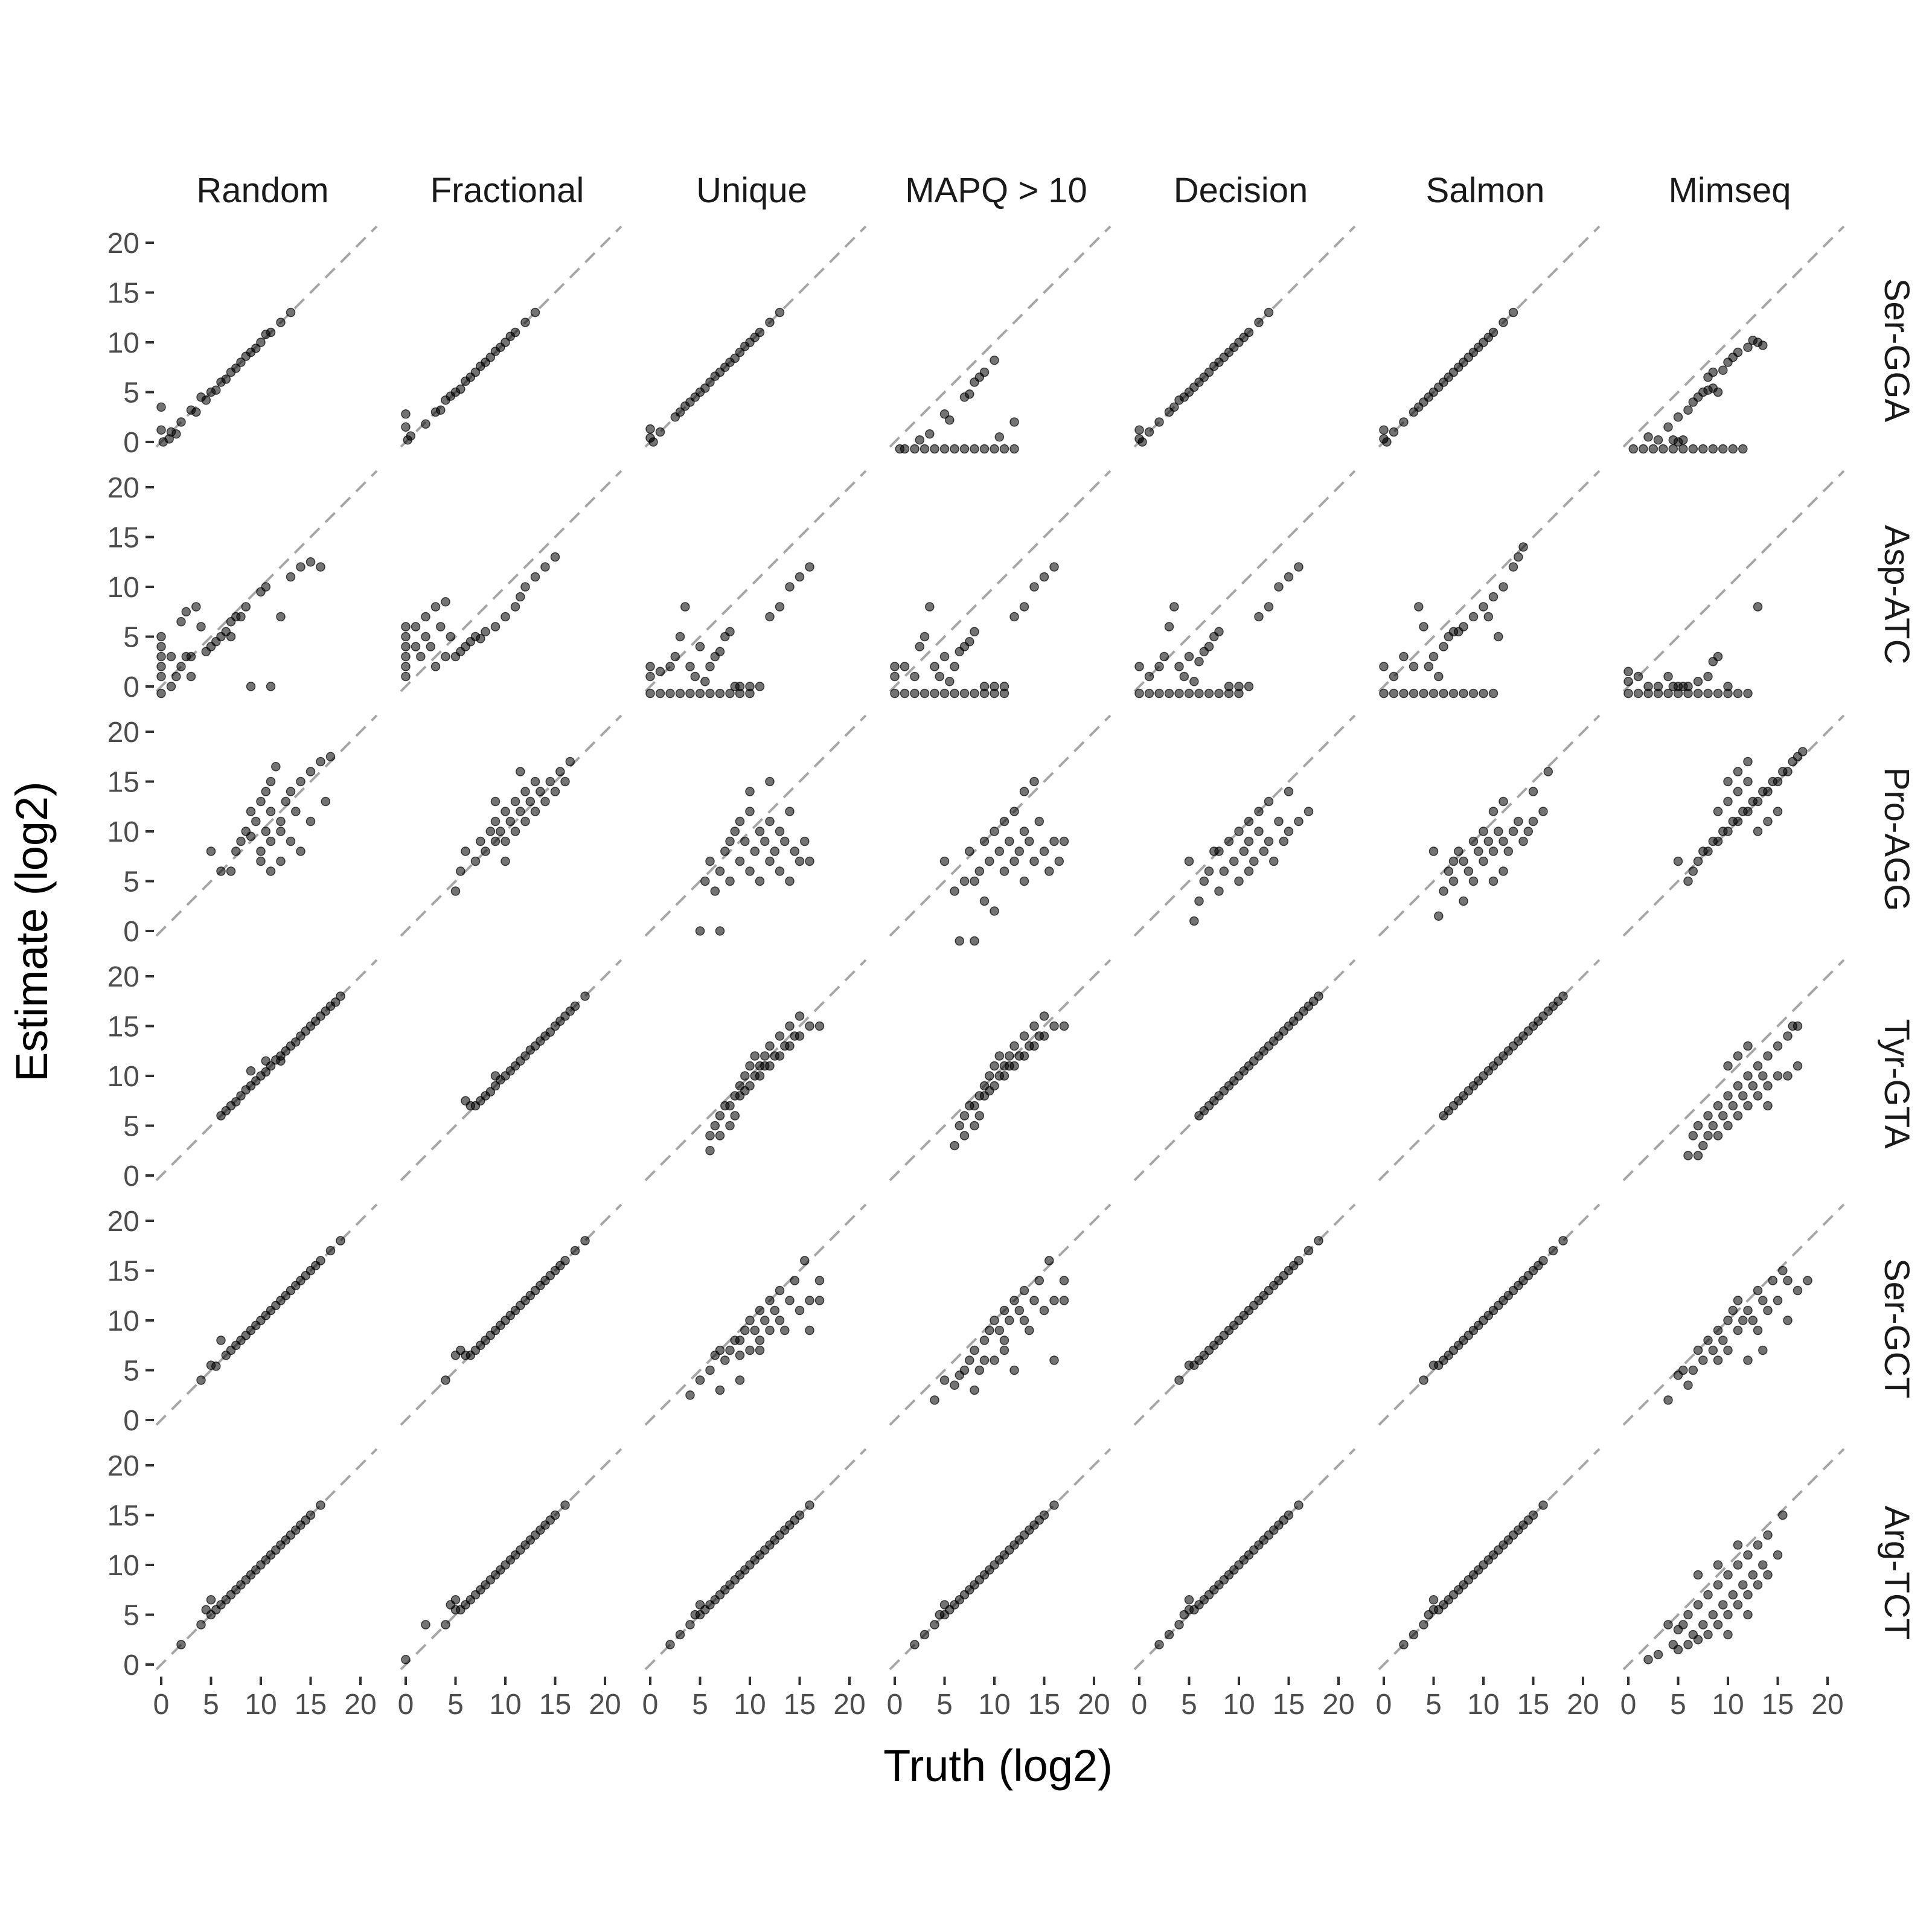 The height and width of the screenshot is (1932, 1932). I want to click on y-tick-label-ser-gga-10: 10, so click(123, 343).